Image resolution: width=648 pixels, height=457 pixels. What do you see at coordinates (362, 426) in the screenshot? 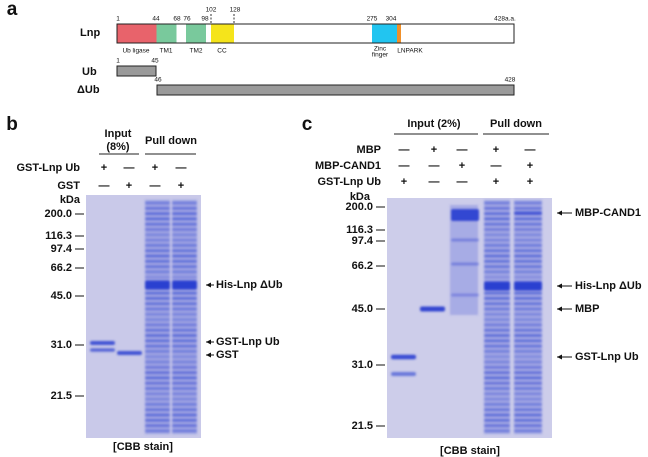
I see `marker: 21.5` at bounding box center [362, 426].